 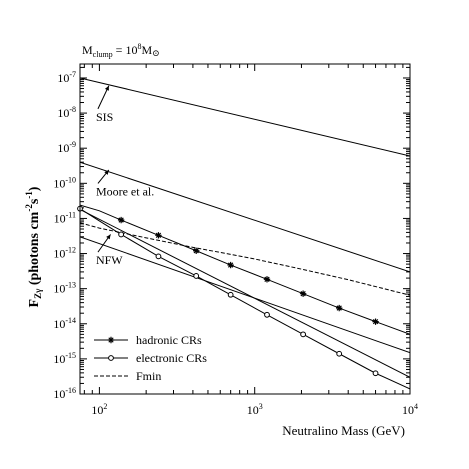 I want to click on legend-marker-hadronic-crs, so click(x=111, y=340).